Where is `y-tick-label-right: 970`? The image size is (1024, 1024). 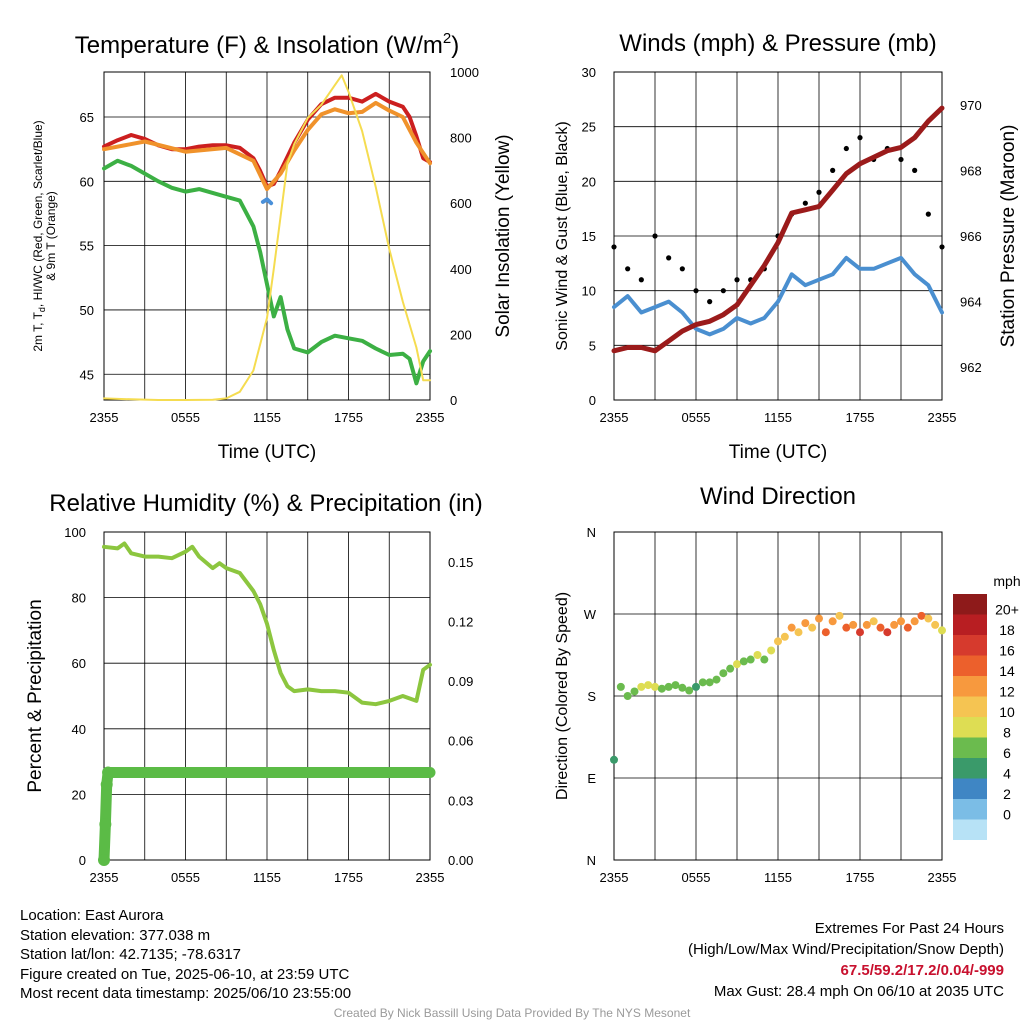
y-tick-label-right: 970 is located at coordinates (971, 105).